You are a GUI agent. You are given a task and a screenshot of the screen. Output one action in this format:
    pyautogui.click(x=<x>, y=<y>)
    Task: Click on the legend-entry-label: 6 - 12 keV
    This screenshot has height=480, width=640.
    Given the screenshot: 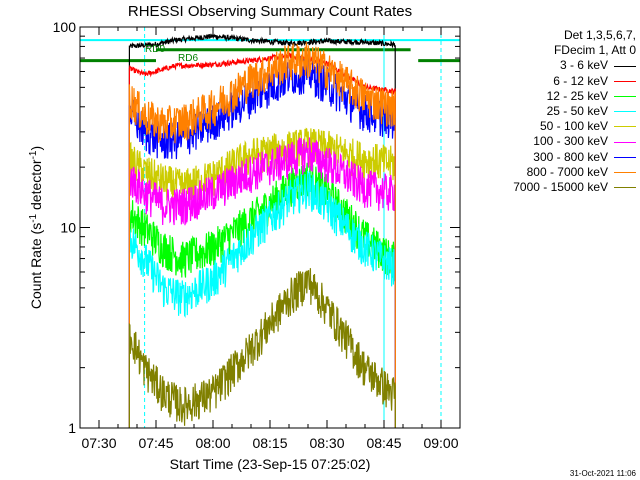 What is the action you would take?
    pyautogui.click(x=580, y=80)
    